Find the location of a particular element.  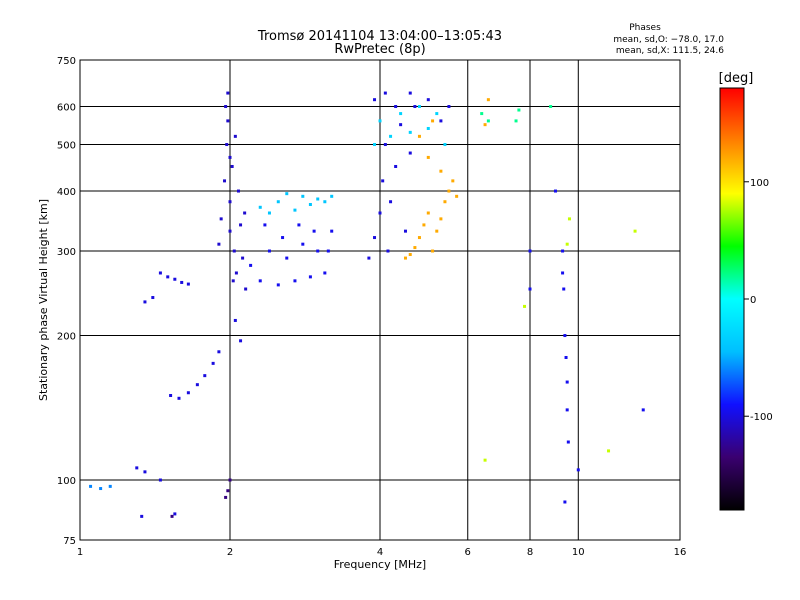

x-tick-label: 2 is located at coordinates (230, 552).